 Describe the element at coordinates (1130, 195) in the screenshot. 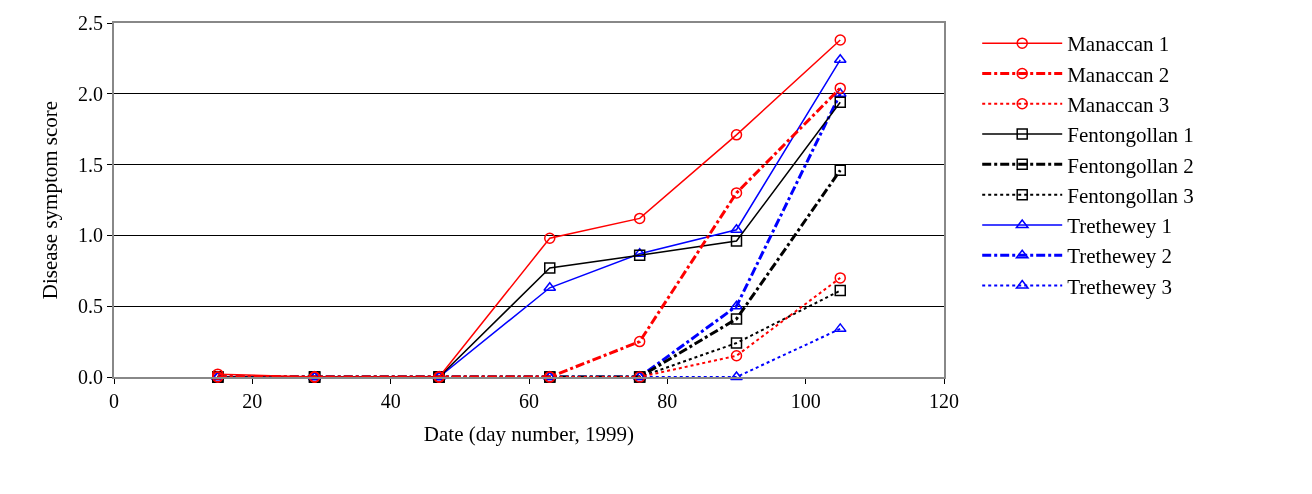

I see `legend-label: Fentongollan 3` at that location.